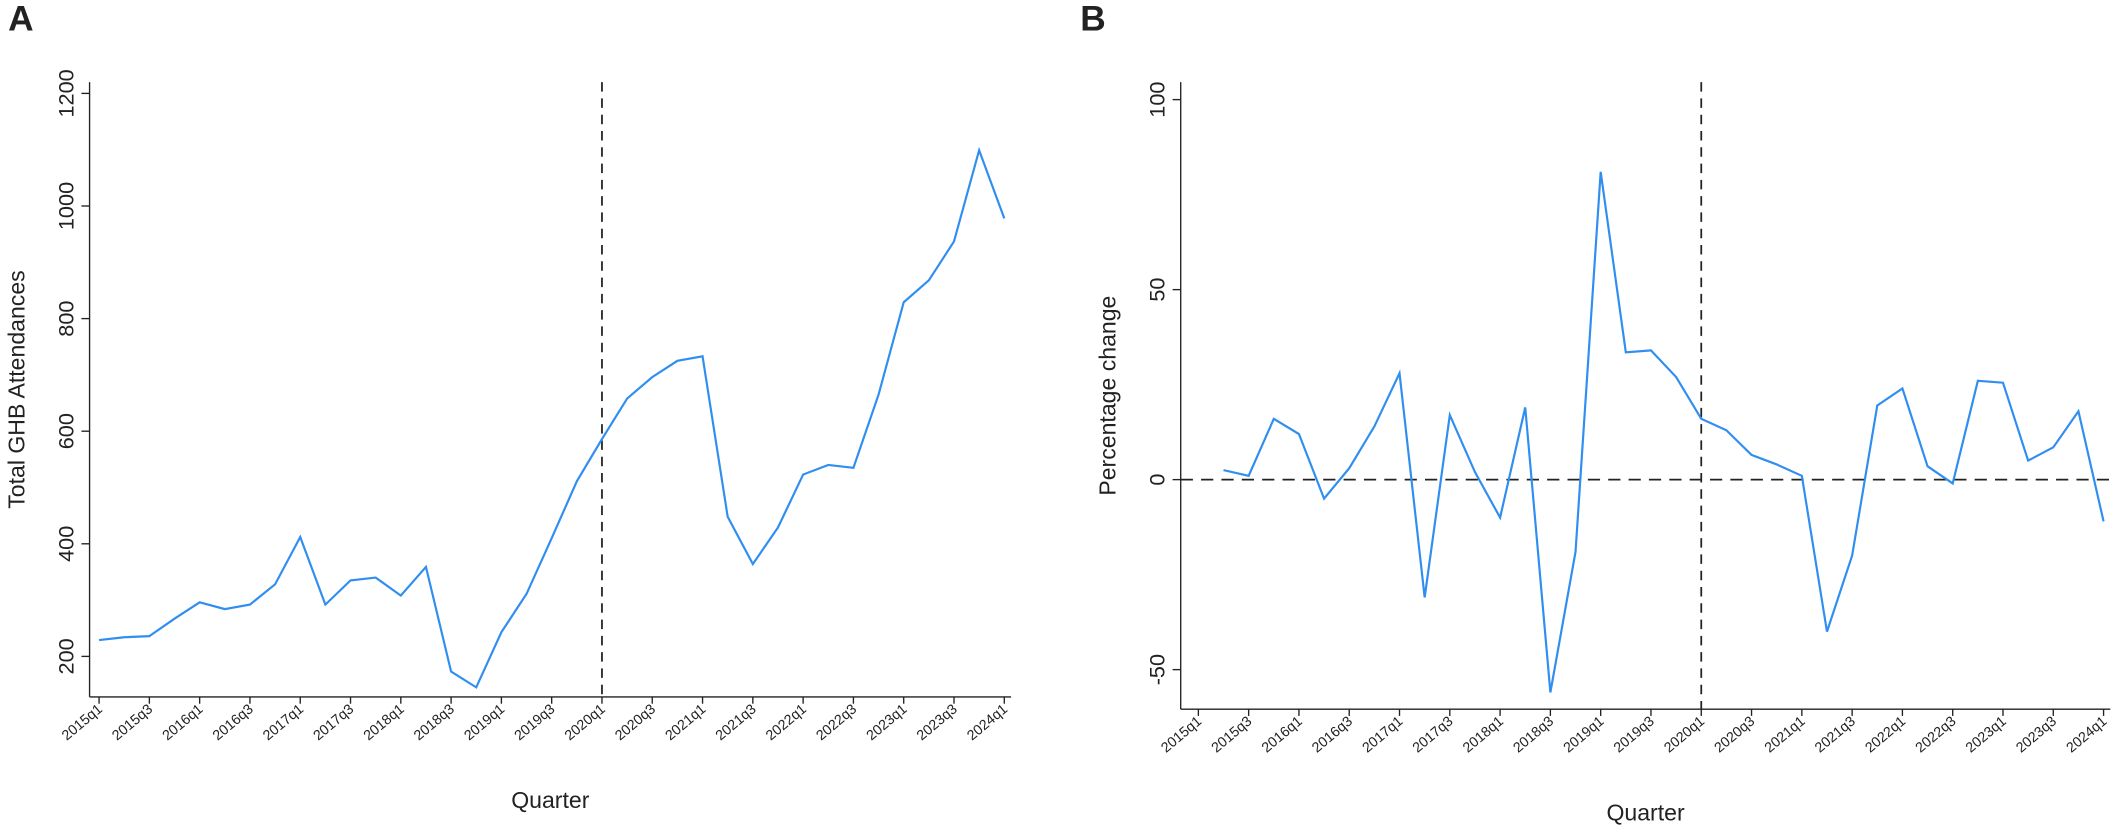 Image resolution: width=2128 pixels, height=832 pixels. I want to click on panel-label: B, so click(1092, 19).